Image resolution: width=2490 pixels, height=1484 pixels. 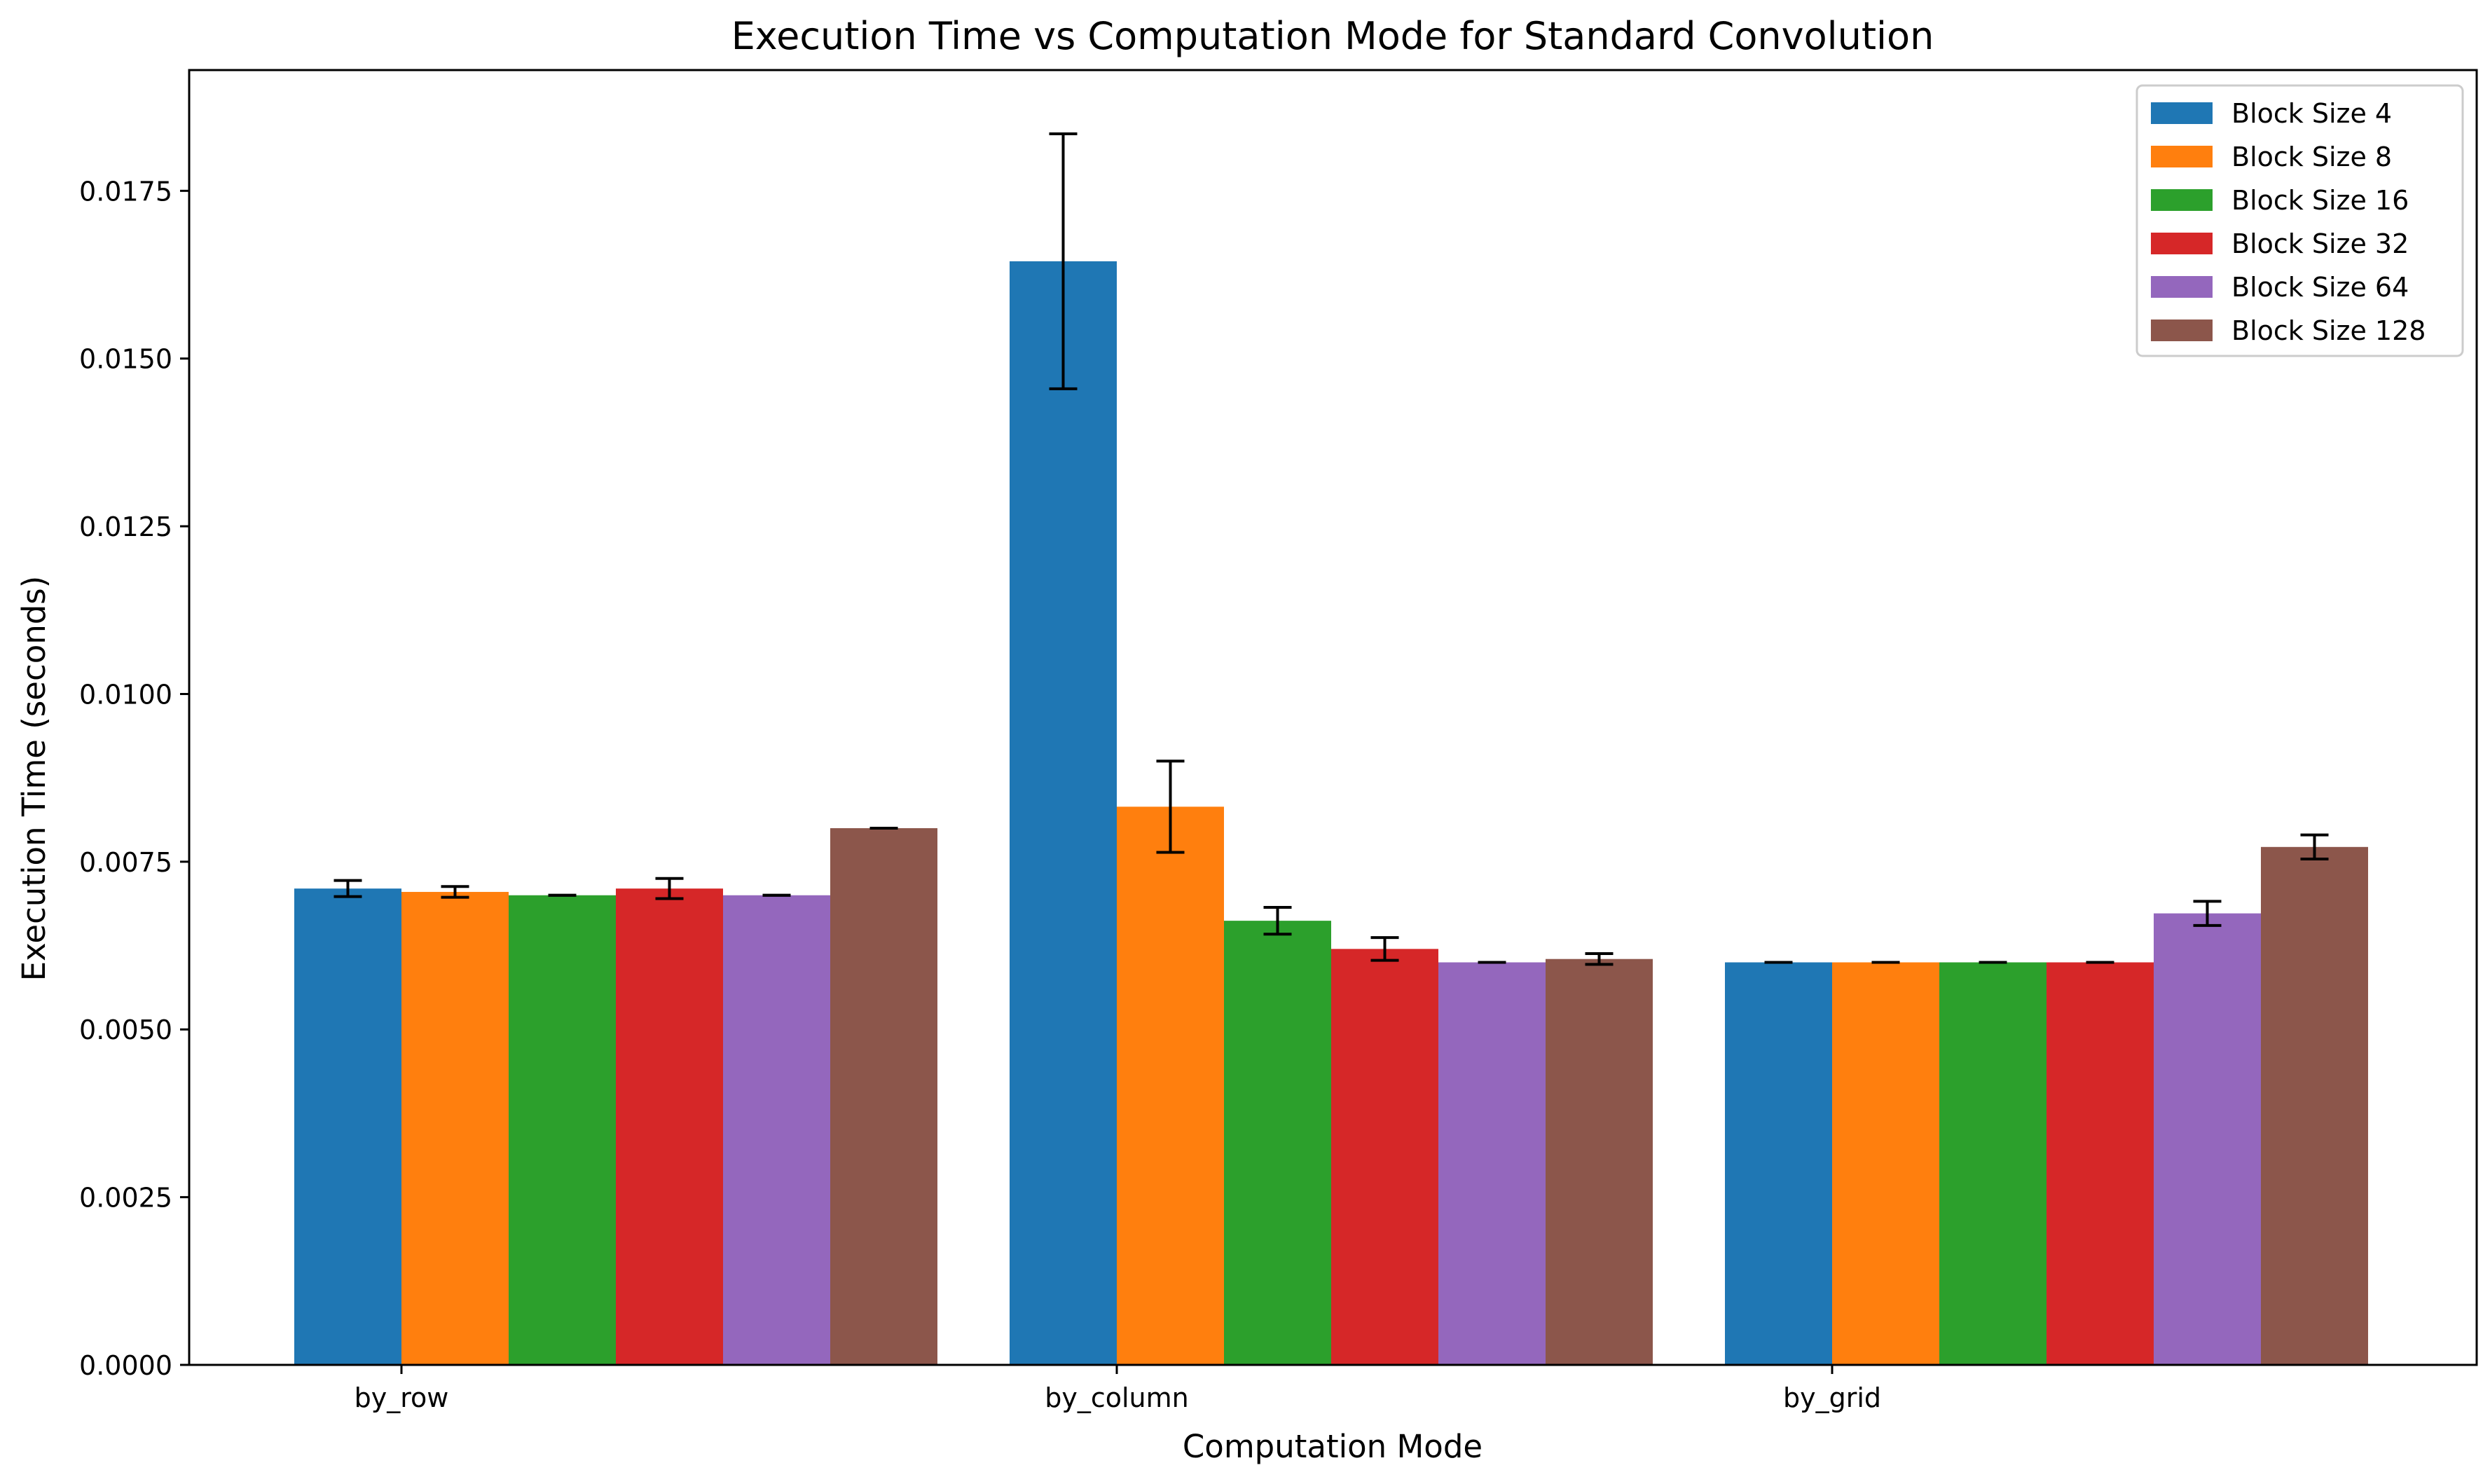 What do you see at coordinates (125, 1030) in the screenshot?
I see `y-tick-label: 0.0050` at bounding box center [125, 1030].